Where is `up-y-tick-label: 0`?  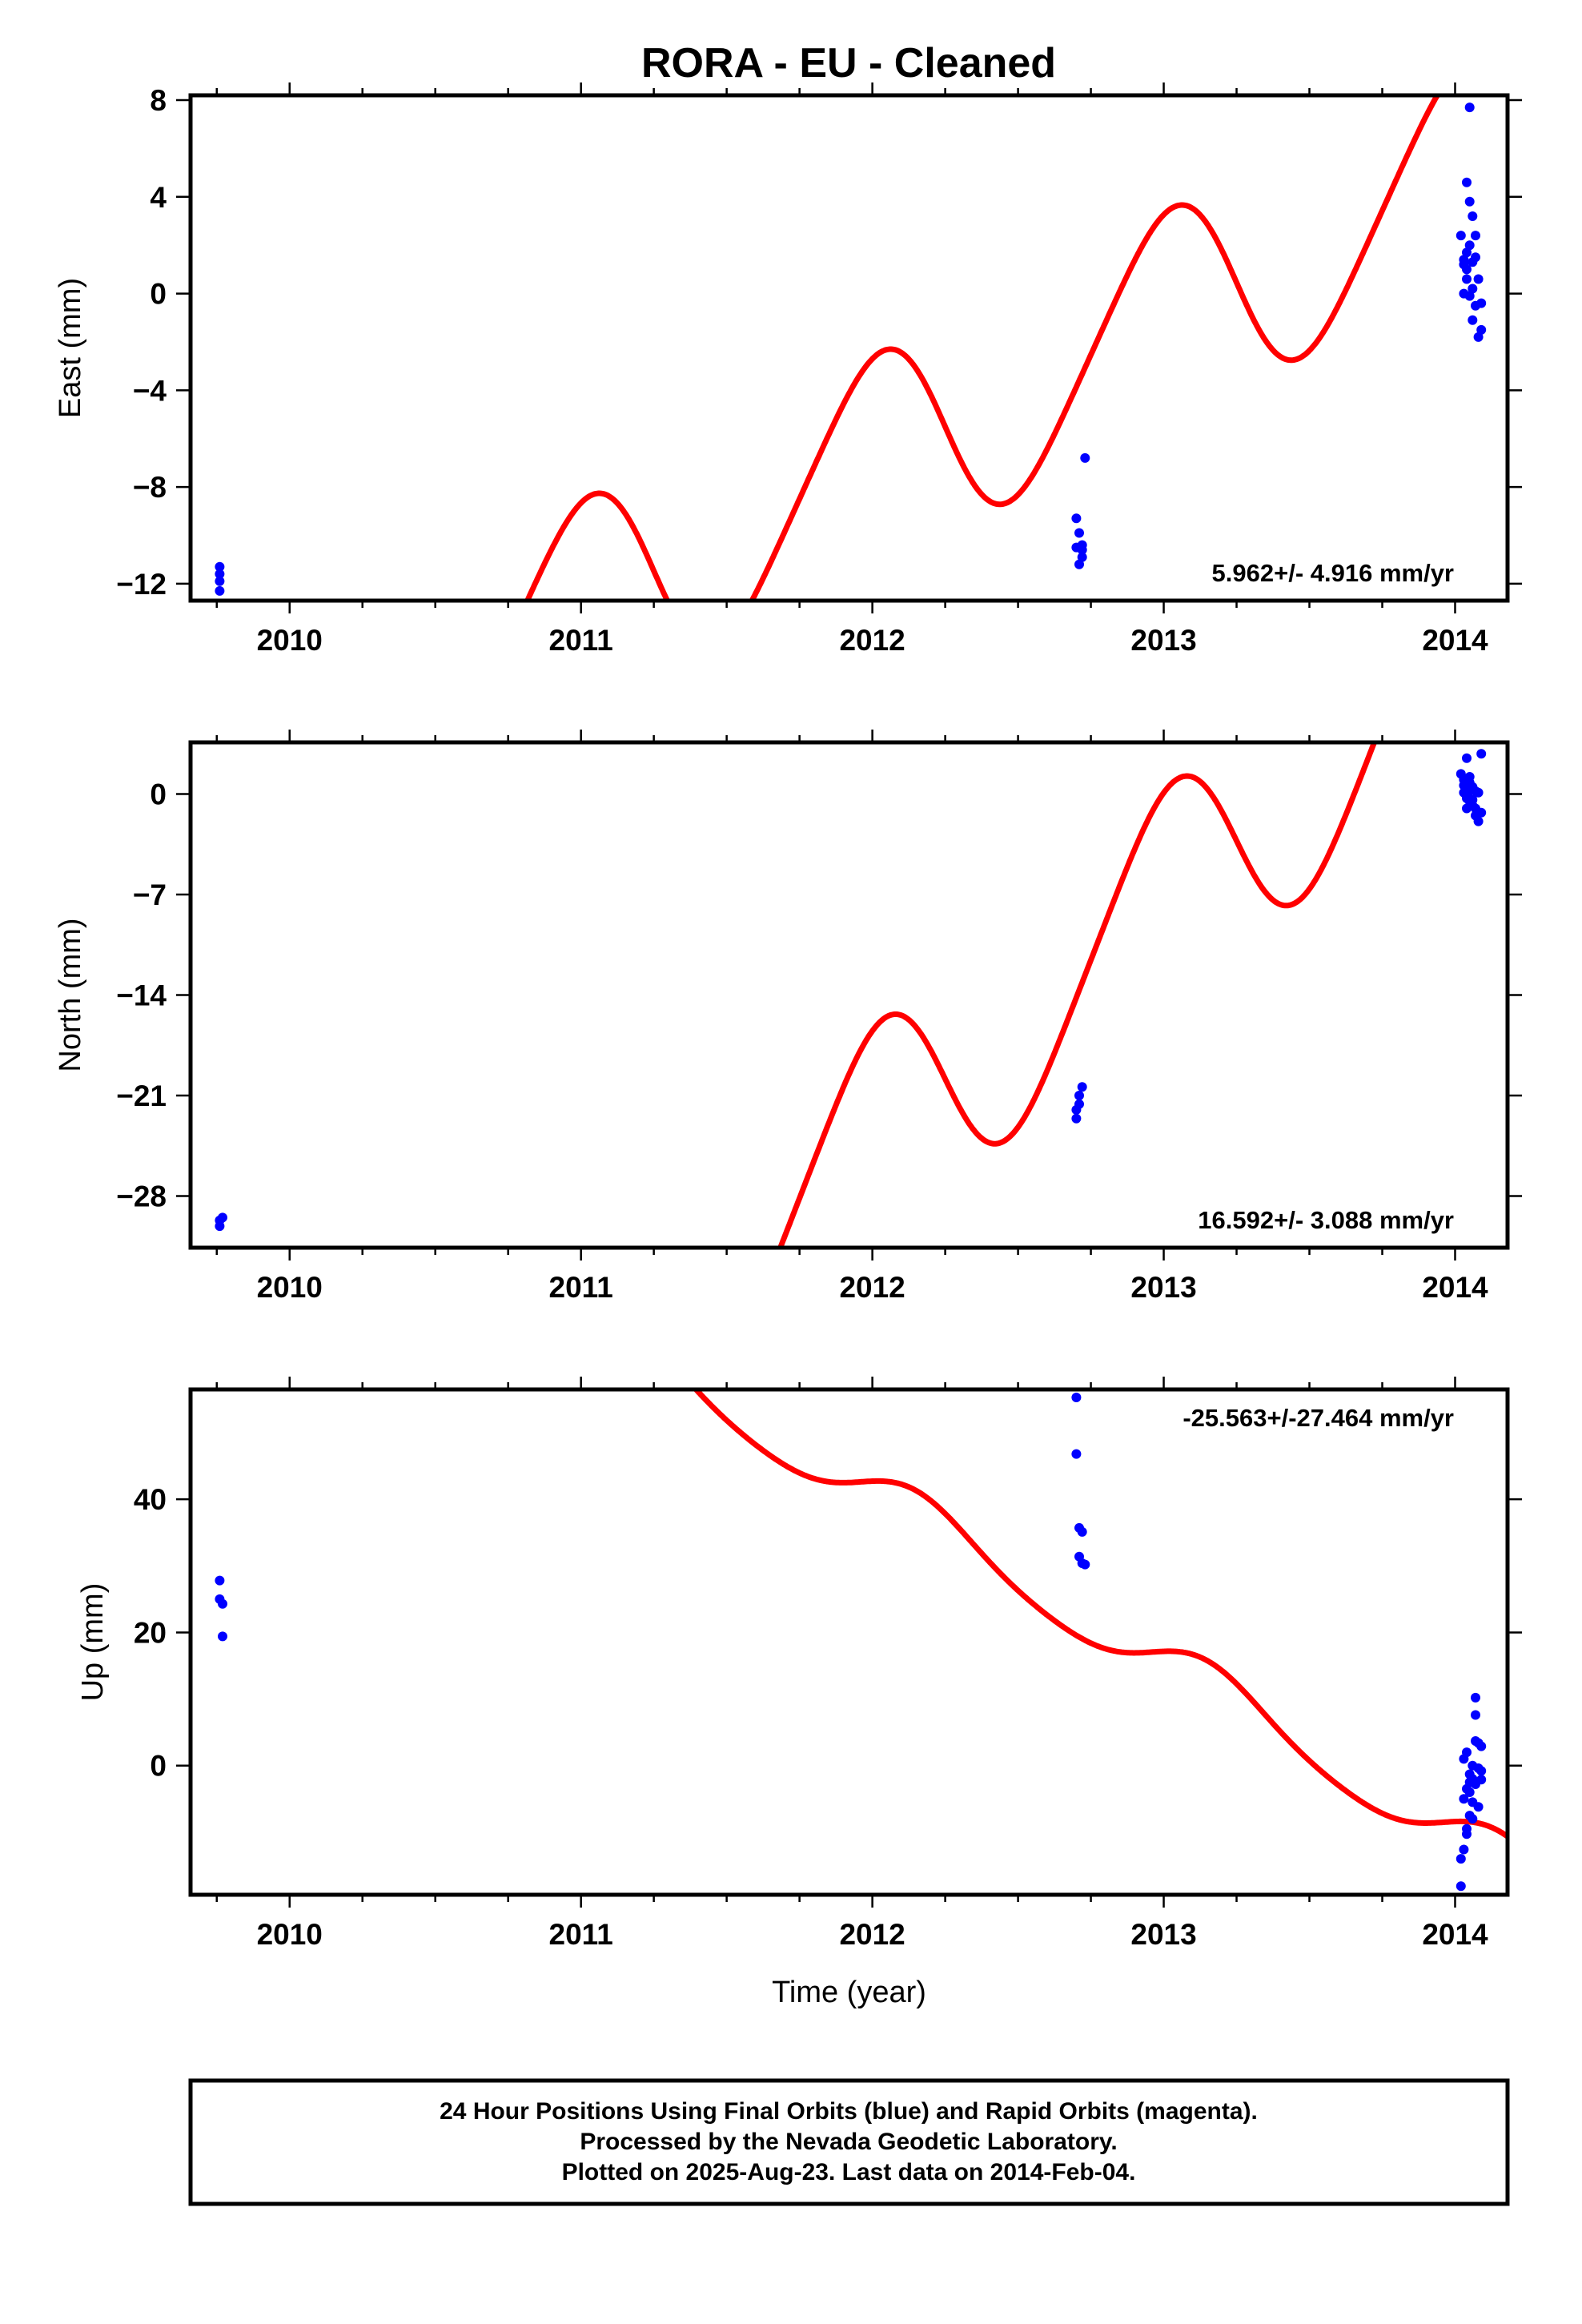 up-y-tick-label: 0 is located at coordinates (158, 1767).